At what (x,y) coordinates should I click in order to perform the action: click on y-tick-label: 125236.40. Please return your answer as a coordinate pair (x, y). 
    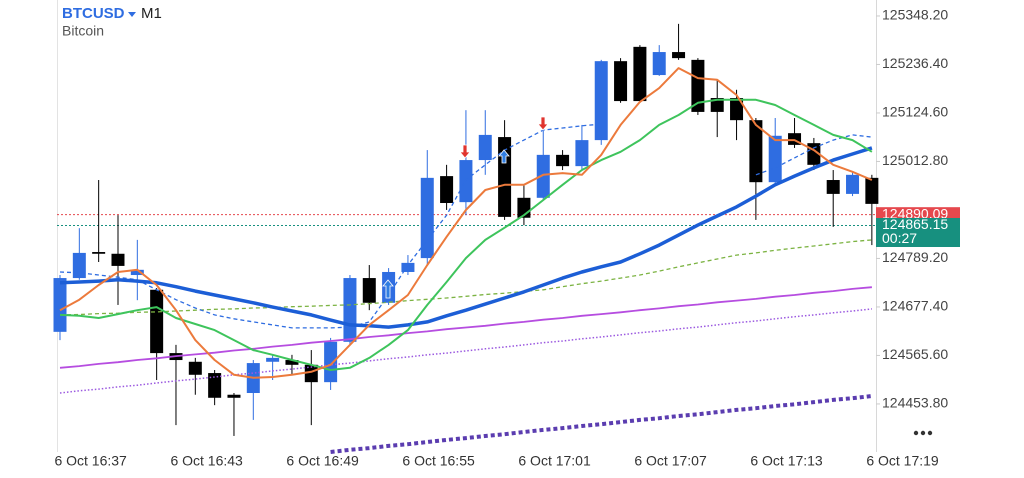
    Looking at the image, I should click on (915, 63).